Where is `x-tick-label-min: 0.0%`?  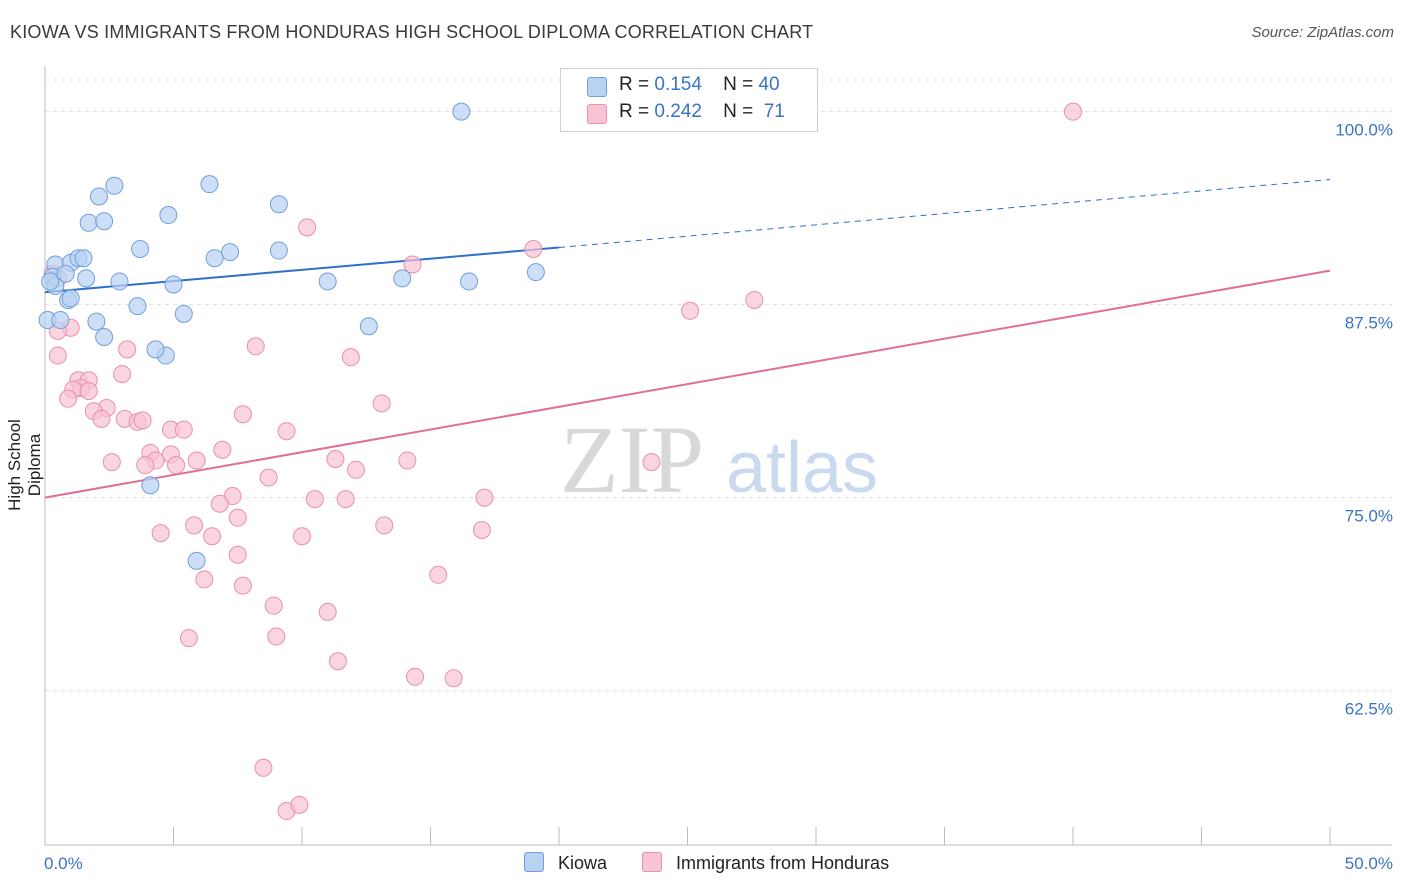
x-tick-label-min: 0.0% is located at coordinates (63, 863).